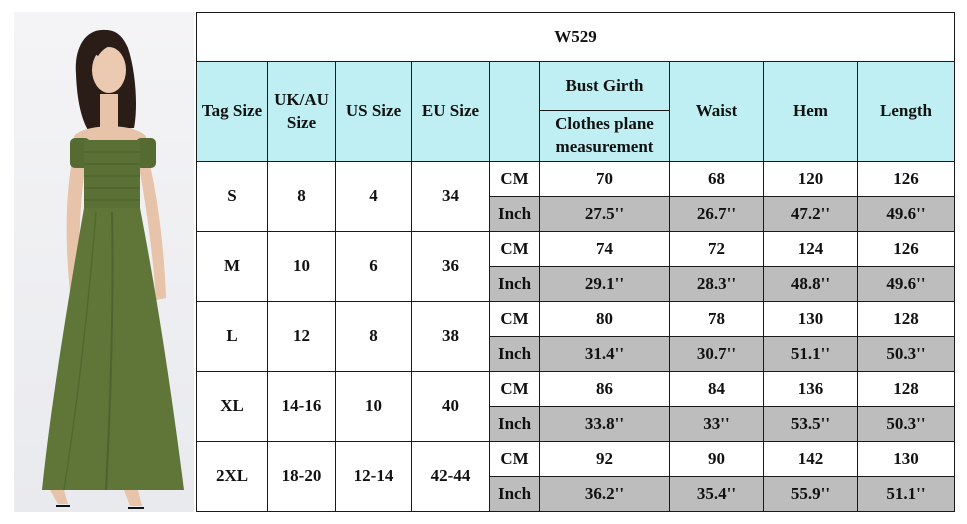 Image resolution: width=967 pixels, height=524 pixels. What do you see at coordinates (906, 494) in the screenshot?
I see `length-inch-cell: 51.1''` at bounding box center [906, 494].